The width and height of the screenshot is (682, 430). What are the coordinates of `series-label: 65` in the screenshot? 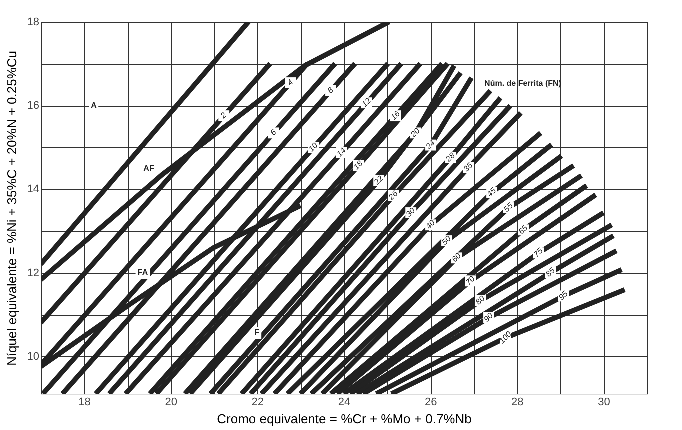 It's located at (523, 229).